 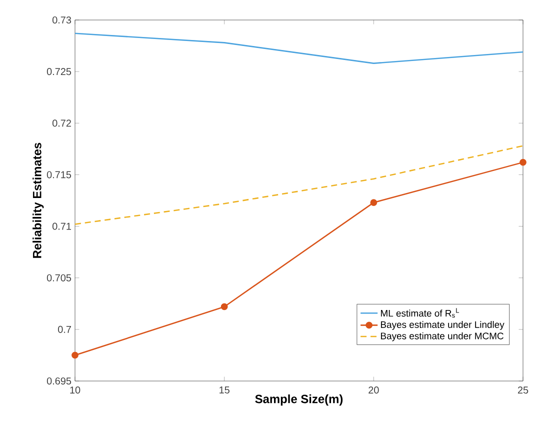 I want to click on line-series, so click(x=299, y=48).